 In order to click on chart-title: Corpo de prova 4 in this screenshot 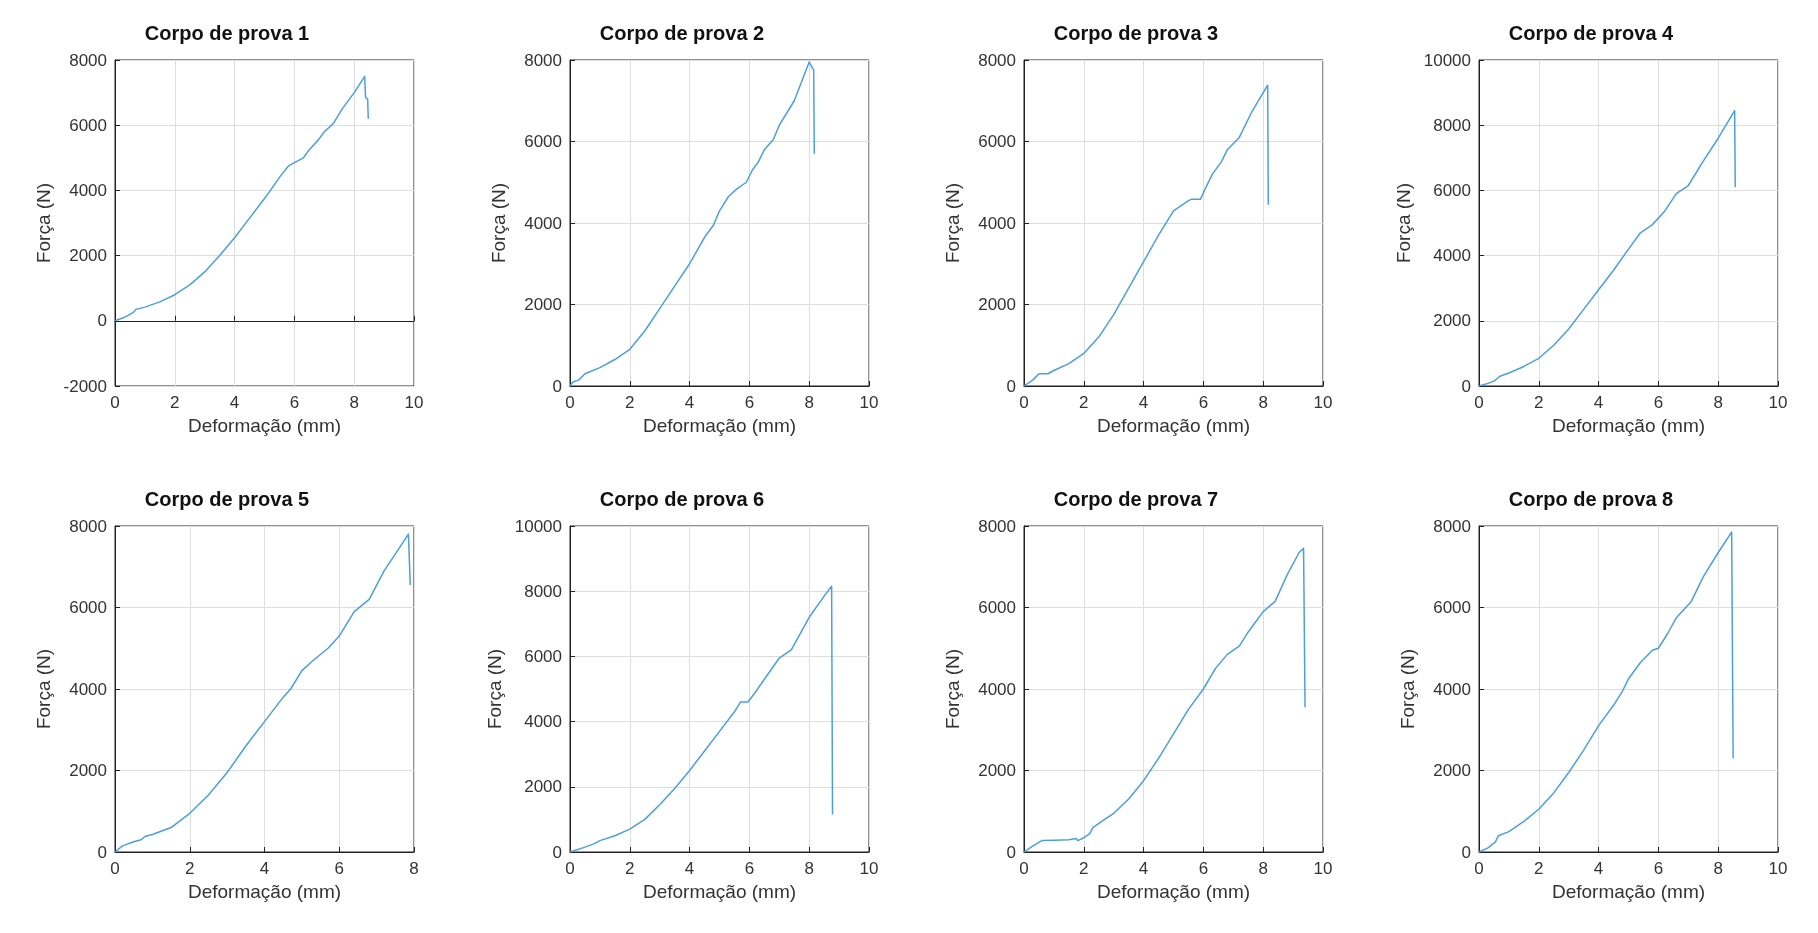, I will do `click(1591, 33)`.